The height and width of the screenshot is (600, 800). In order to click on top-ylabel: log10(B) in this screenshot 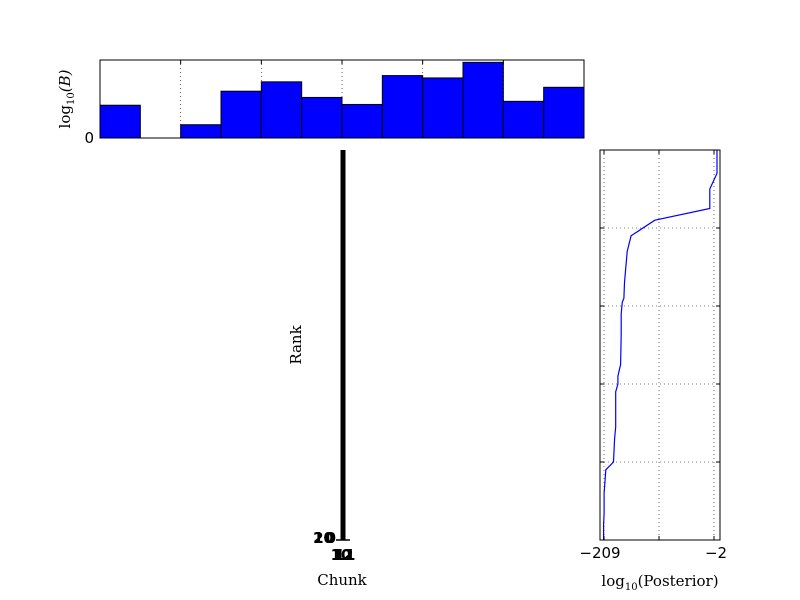, I will do `click(66, 98)`.